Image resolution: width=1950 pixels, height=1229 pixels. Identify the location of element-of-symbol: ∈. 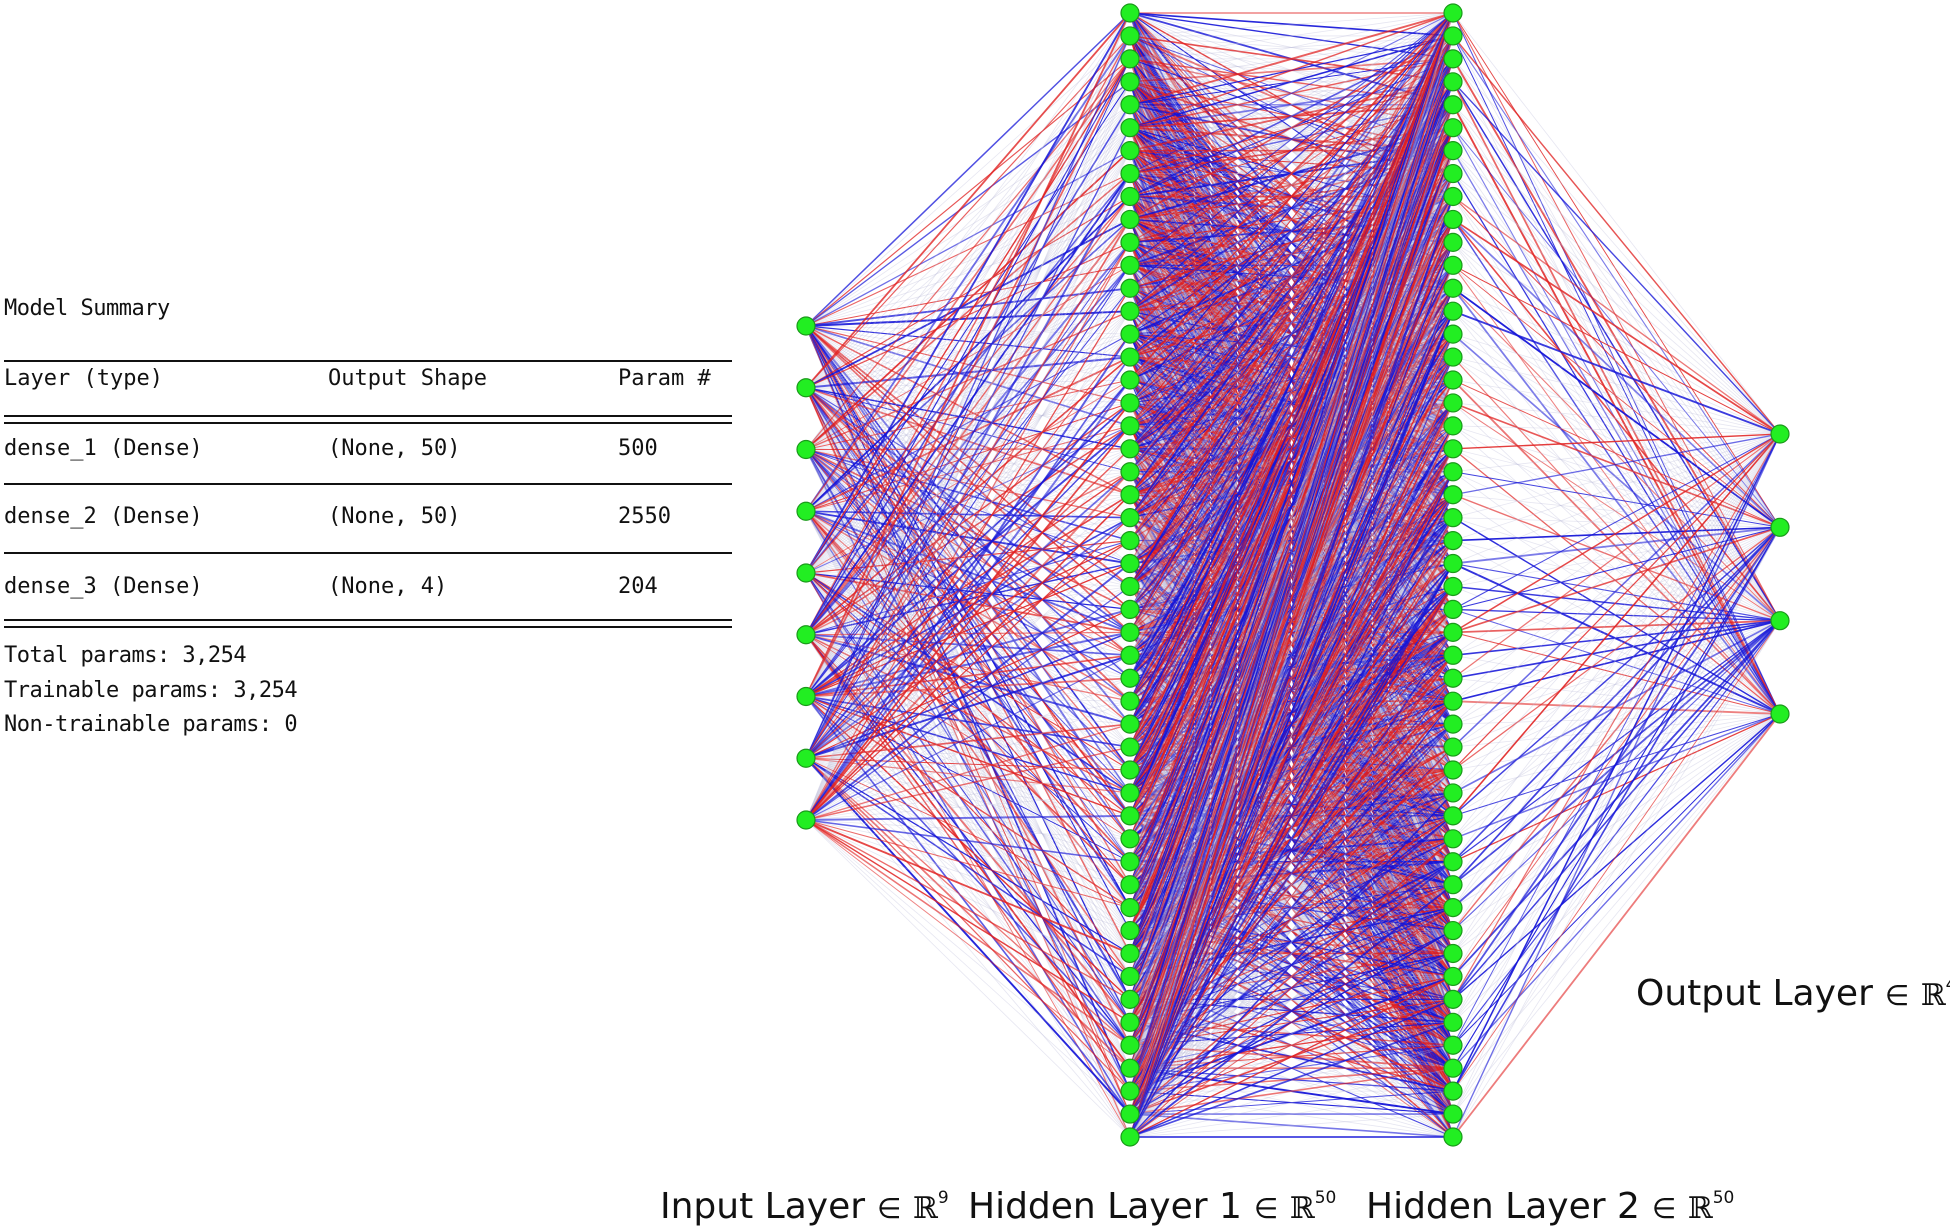
(889, 1208).